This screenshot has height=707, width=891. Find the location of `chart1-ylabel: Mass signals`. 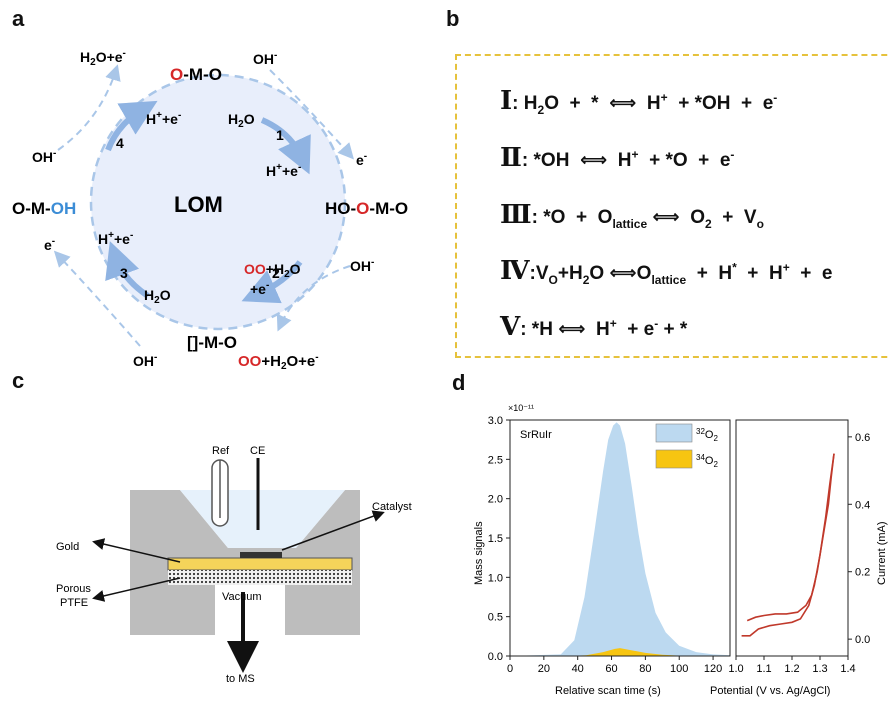

chart1-ylabel: Mass signals is located at coordinates (479, 553).